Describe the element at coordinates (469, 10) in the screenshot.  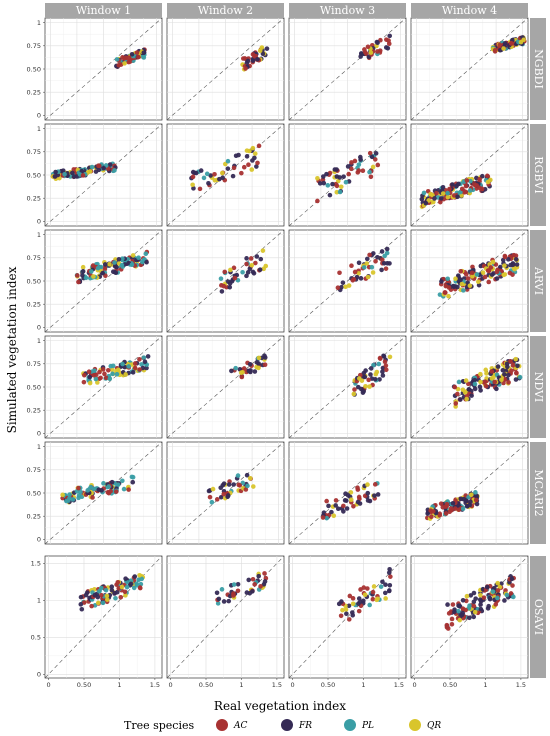
I see `column-strip-label: Window 4` at that location.